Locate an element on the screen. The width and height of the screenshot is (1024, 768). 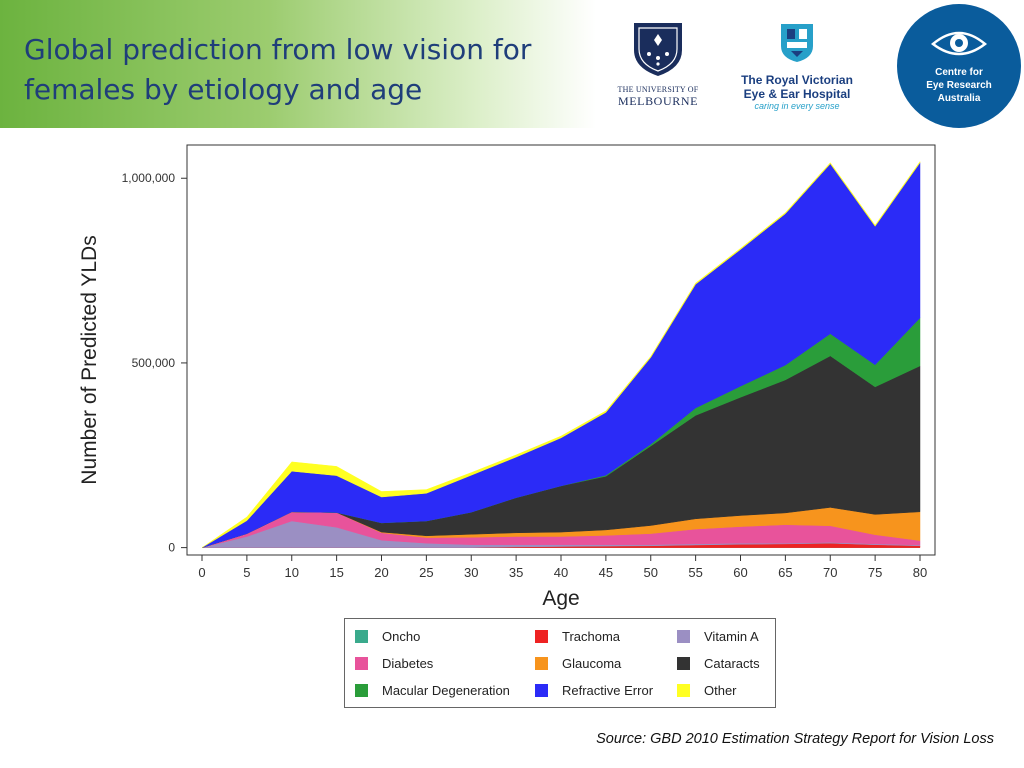
x-tick-label: 30 is located at coordinates (471, 572).